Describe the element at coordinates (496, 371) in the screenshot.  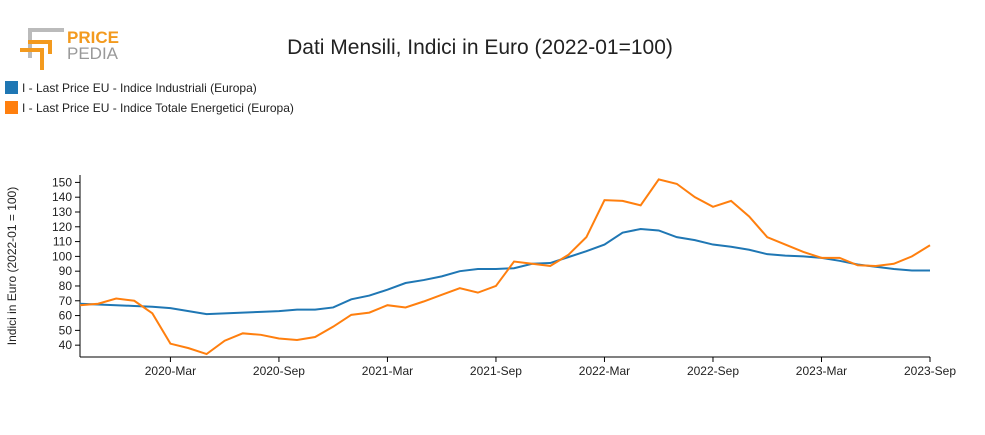
I see `x-tick-label: 2021-Sep` at that location.